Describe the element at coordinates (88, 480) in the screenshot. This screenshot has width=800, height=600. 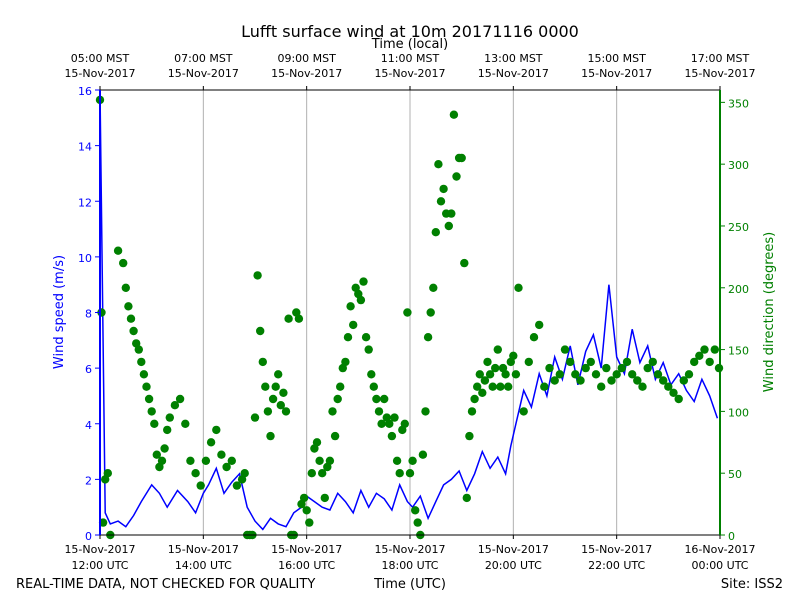
I see `left-tick-label: 2` at that location.